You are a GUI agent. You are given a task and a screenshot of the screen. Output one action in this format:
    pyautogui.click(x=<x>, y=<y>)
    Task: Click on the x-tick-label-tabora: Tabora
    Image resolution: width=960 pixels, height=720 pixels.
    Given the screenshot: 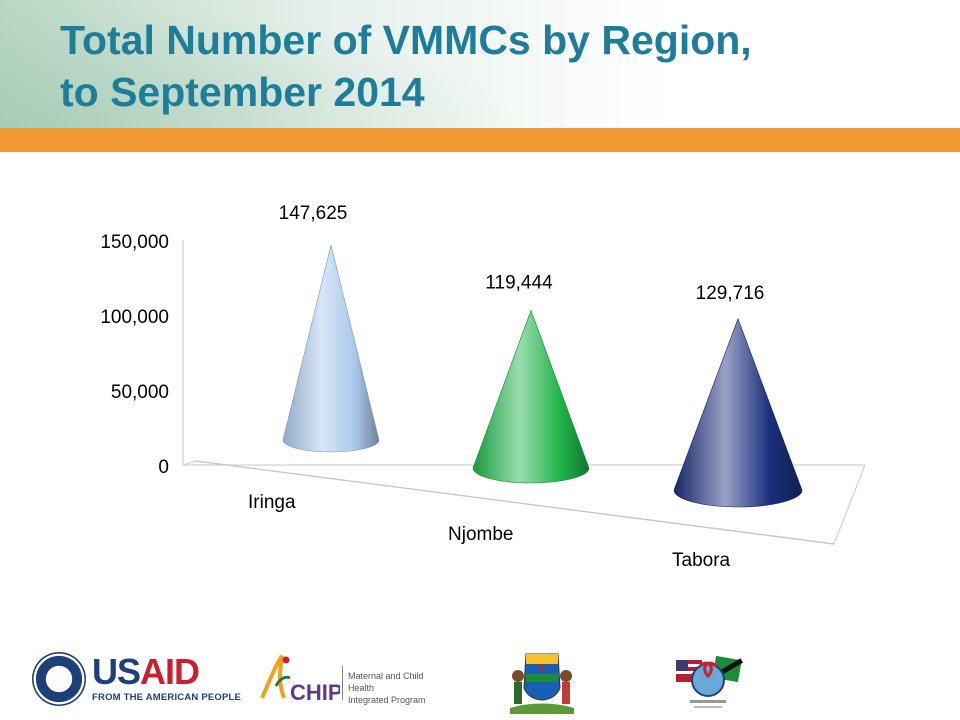 What is the action you would take?
    pyautogui.click(x=701, y=560)
    